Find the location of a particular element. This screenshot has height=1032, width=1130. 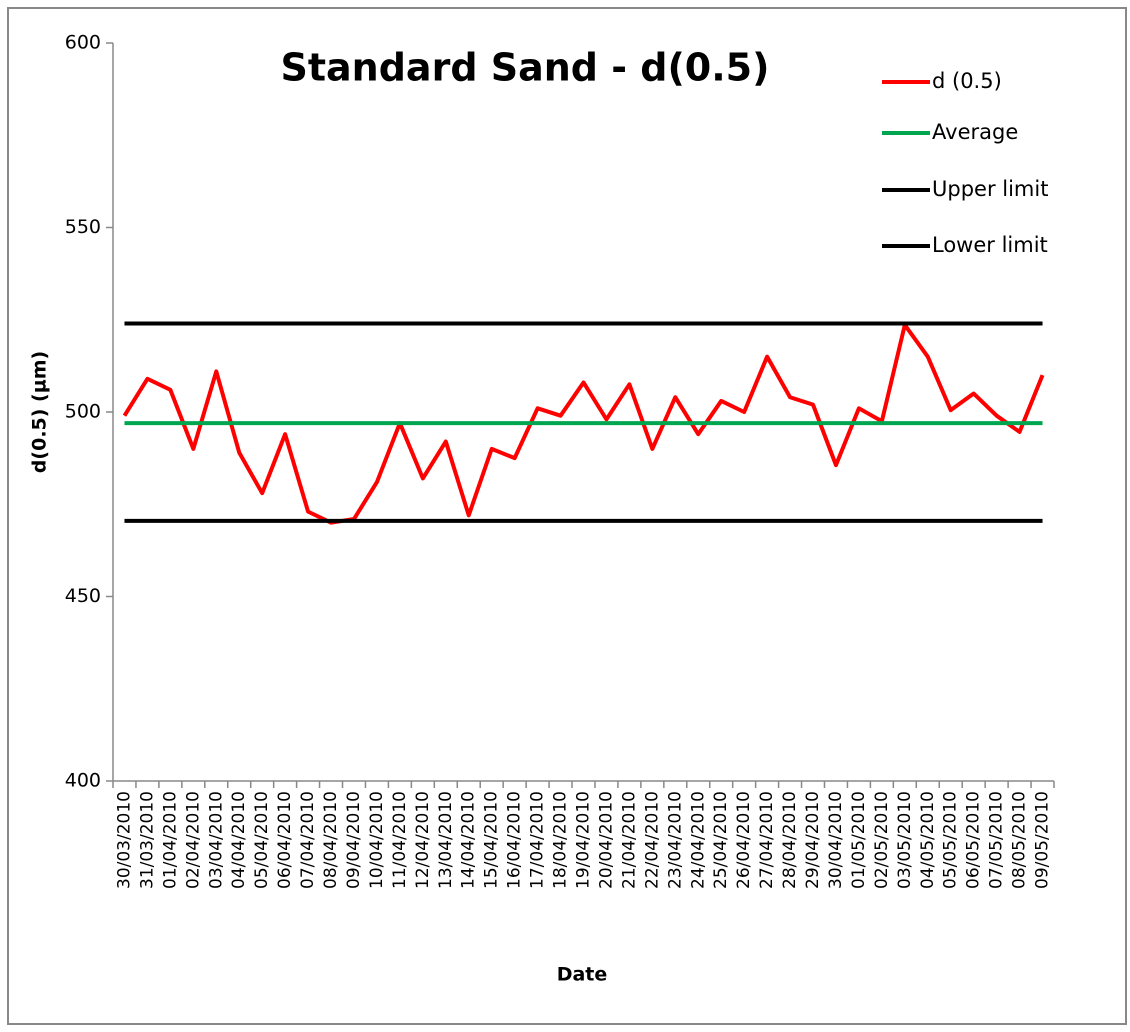

chart-title: Standard Sand - d(0.5) is located at coordinates (525, 68).